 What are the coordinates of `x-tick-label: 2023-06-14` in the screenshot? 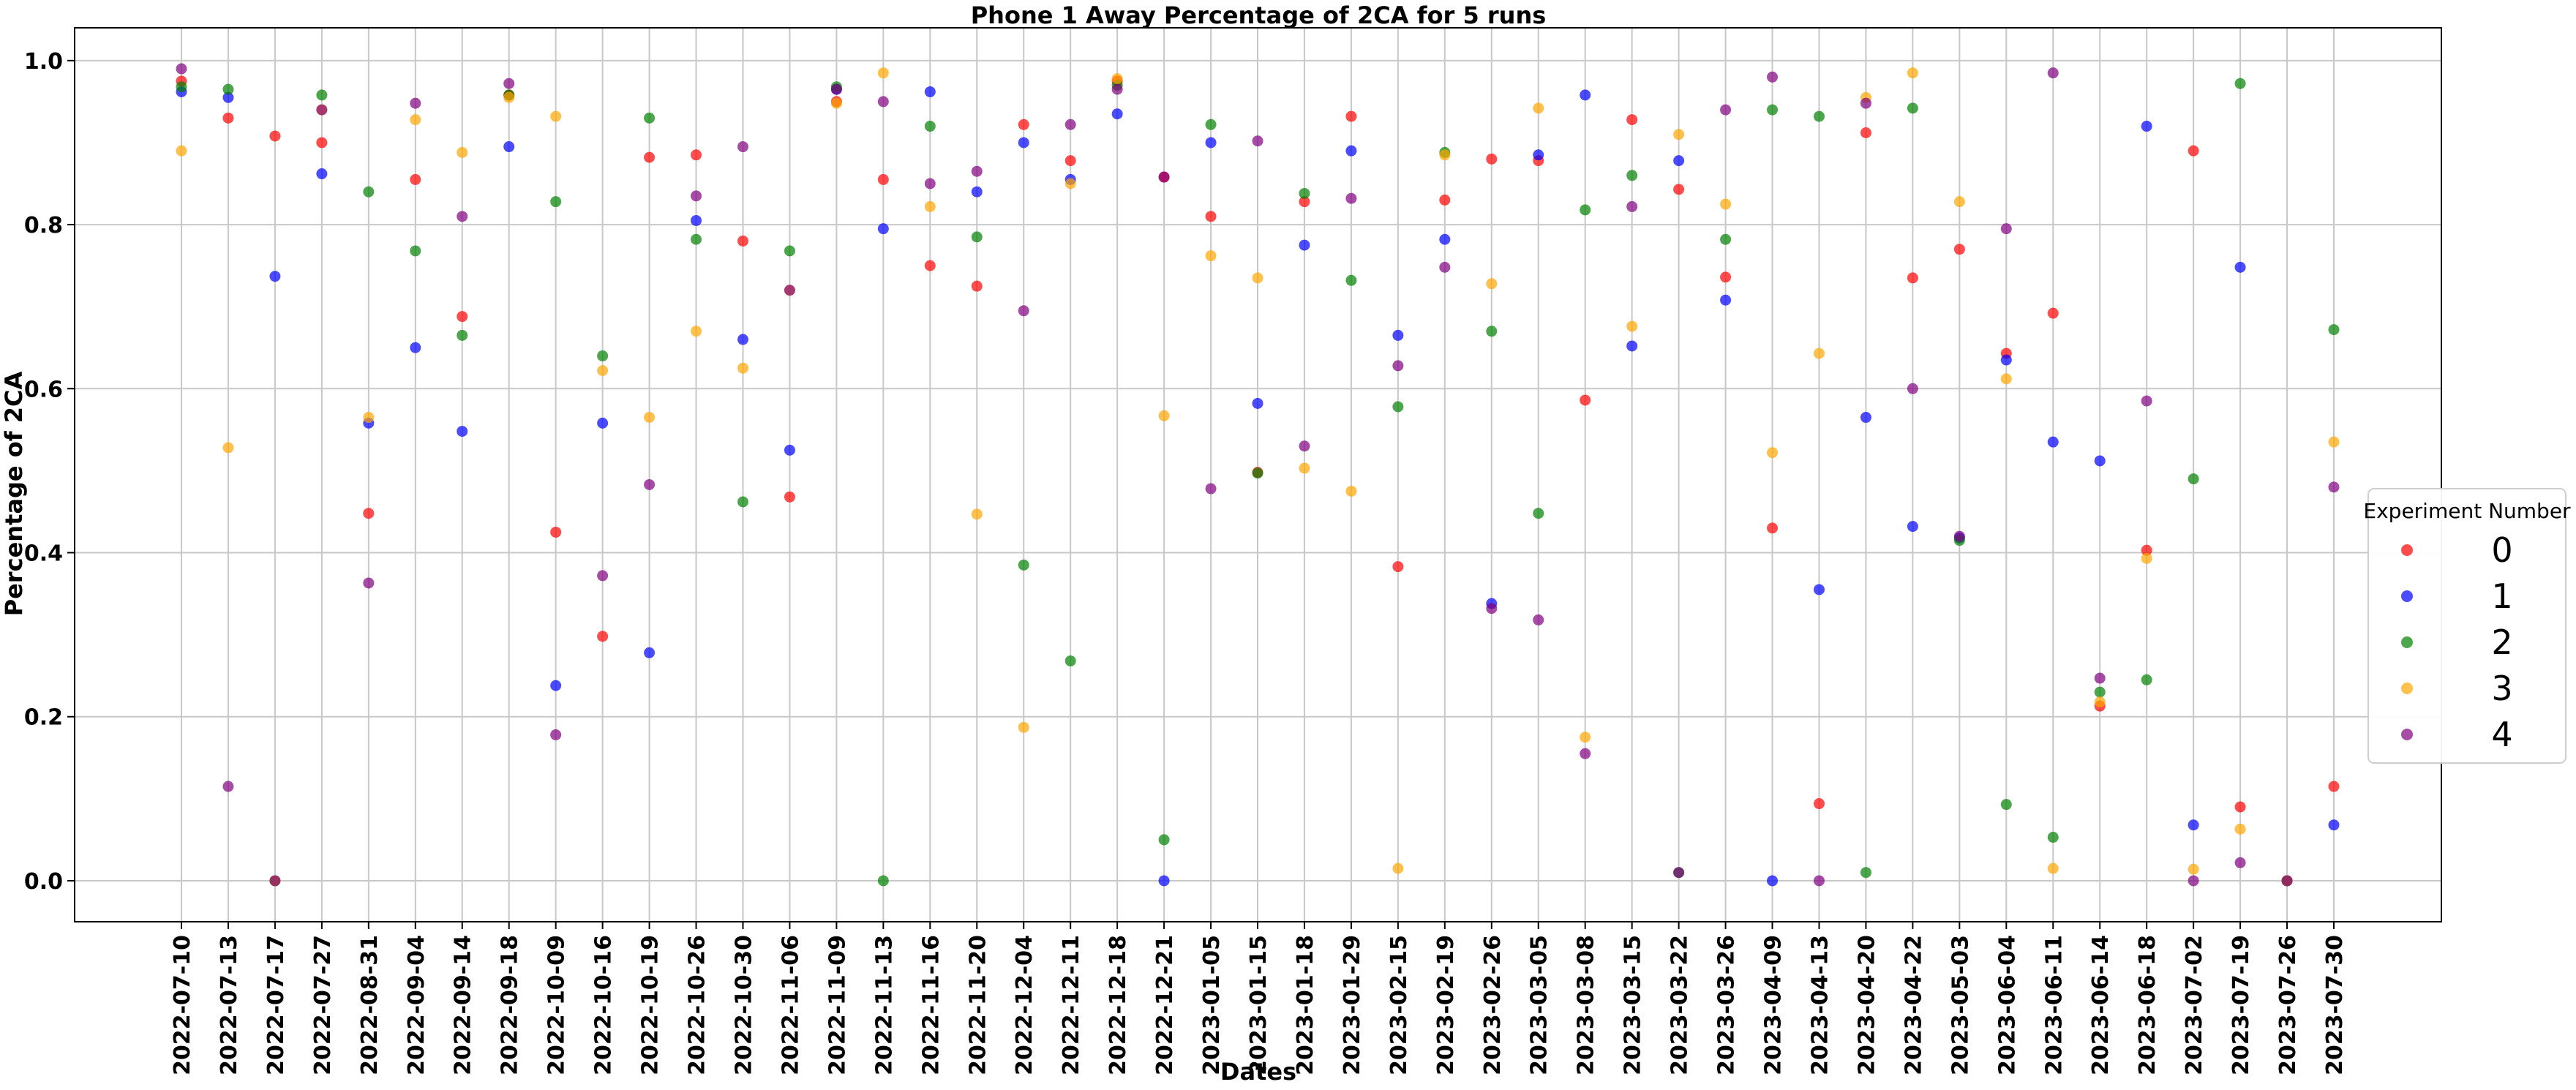 It's located at (2101, 1005).